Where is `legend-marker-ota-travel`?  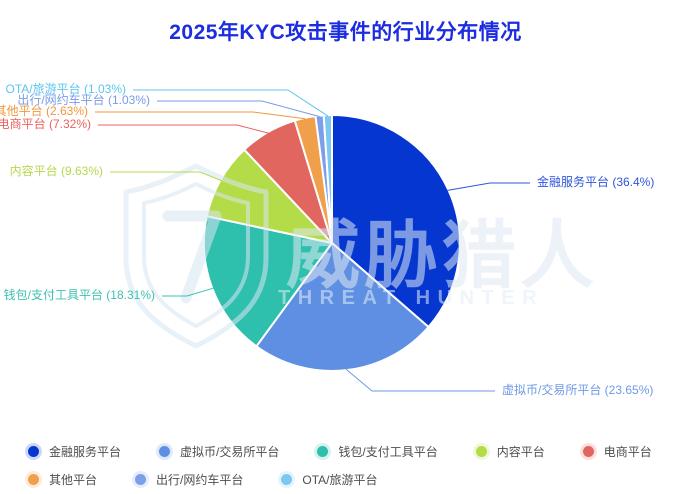 legend-marker-ota-travel is located at coordinates (287, 479).